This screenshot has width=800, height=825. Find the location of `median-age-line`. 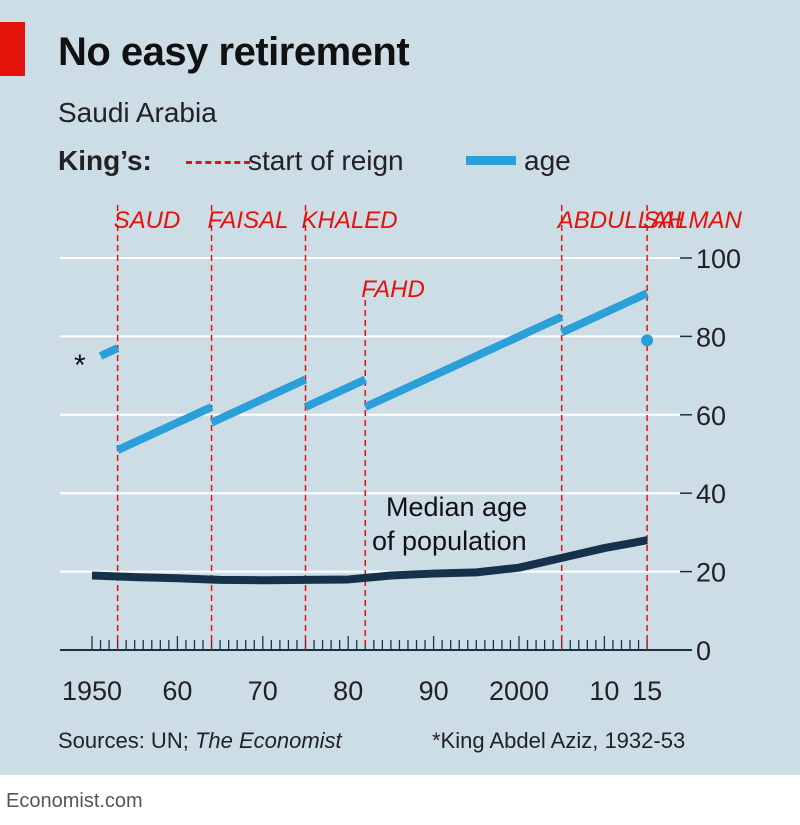

median-age-line is located at coordinates (369, 560).